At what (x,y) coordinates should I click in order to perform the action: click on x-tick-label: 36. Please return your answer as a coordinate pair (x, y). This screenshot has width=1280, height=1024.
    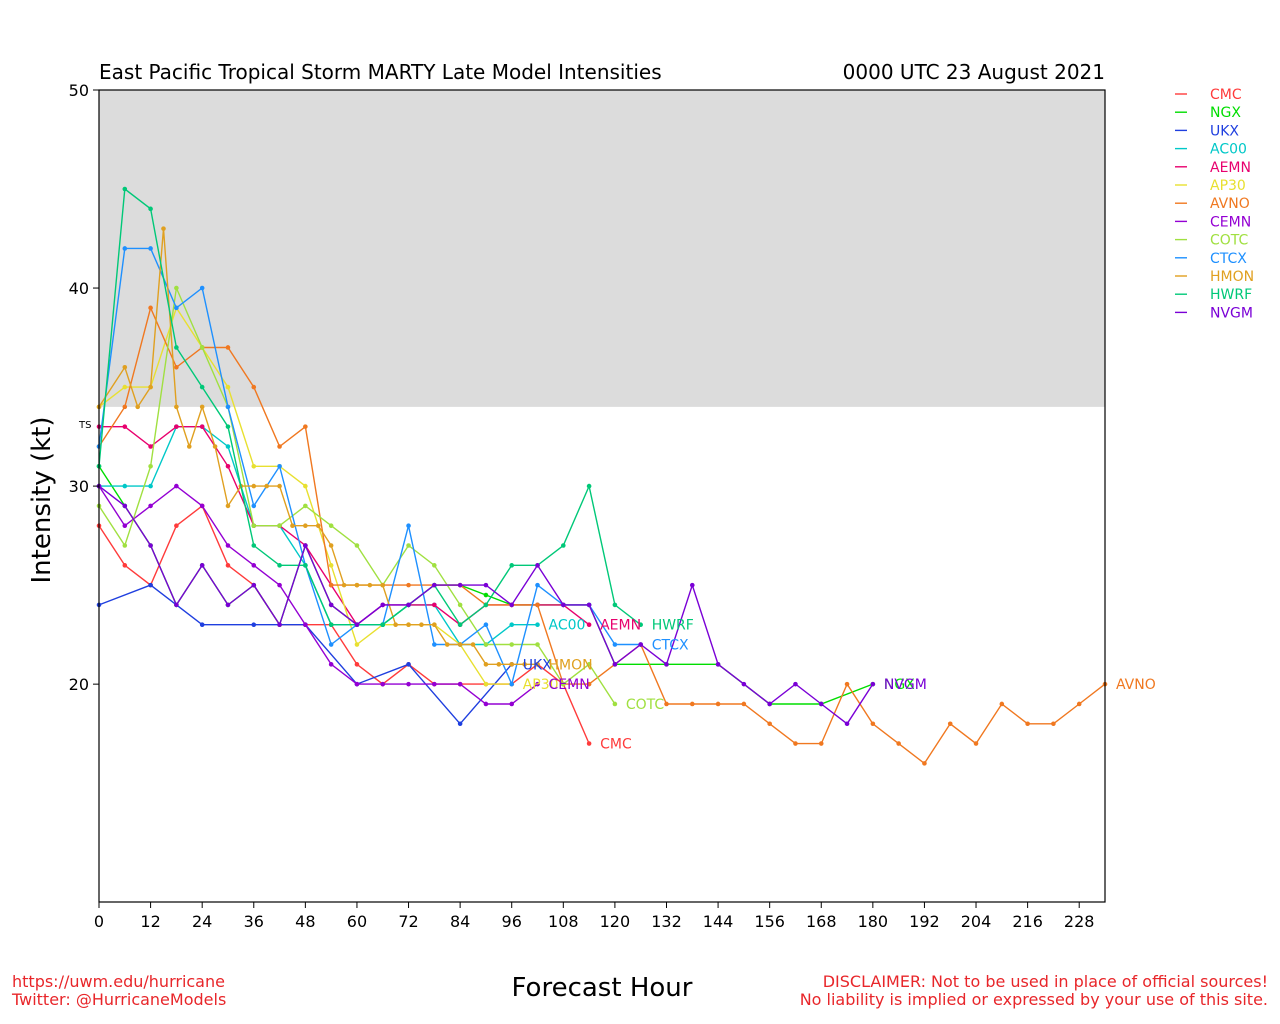
    Looking at the image, I should click on (254, 921).